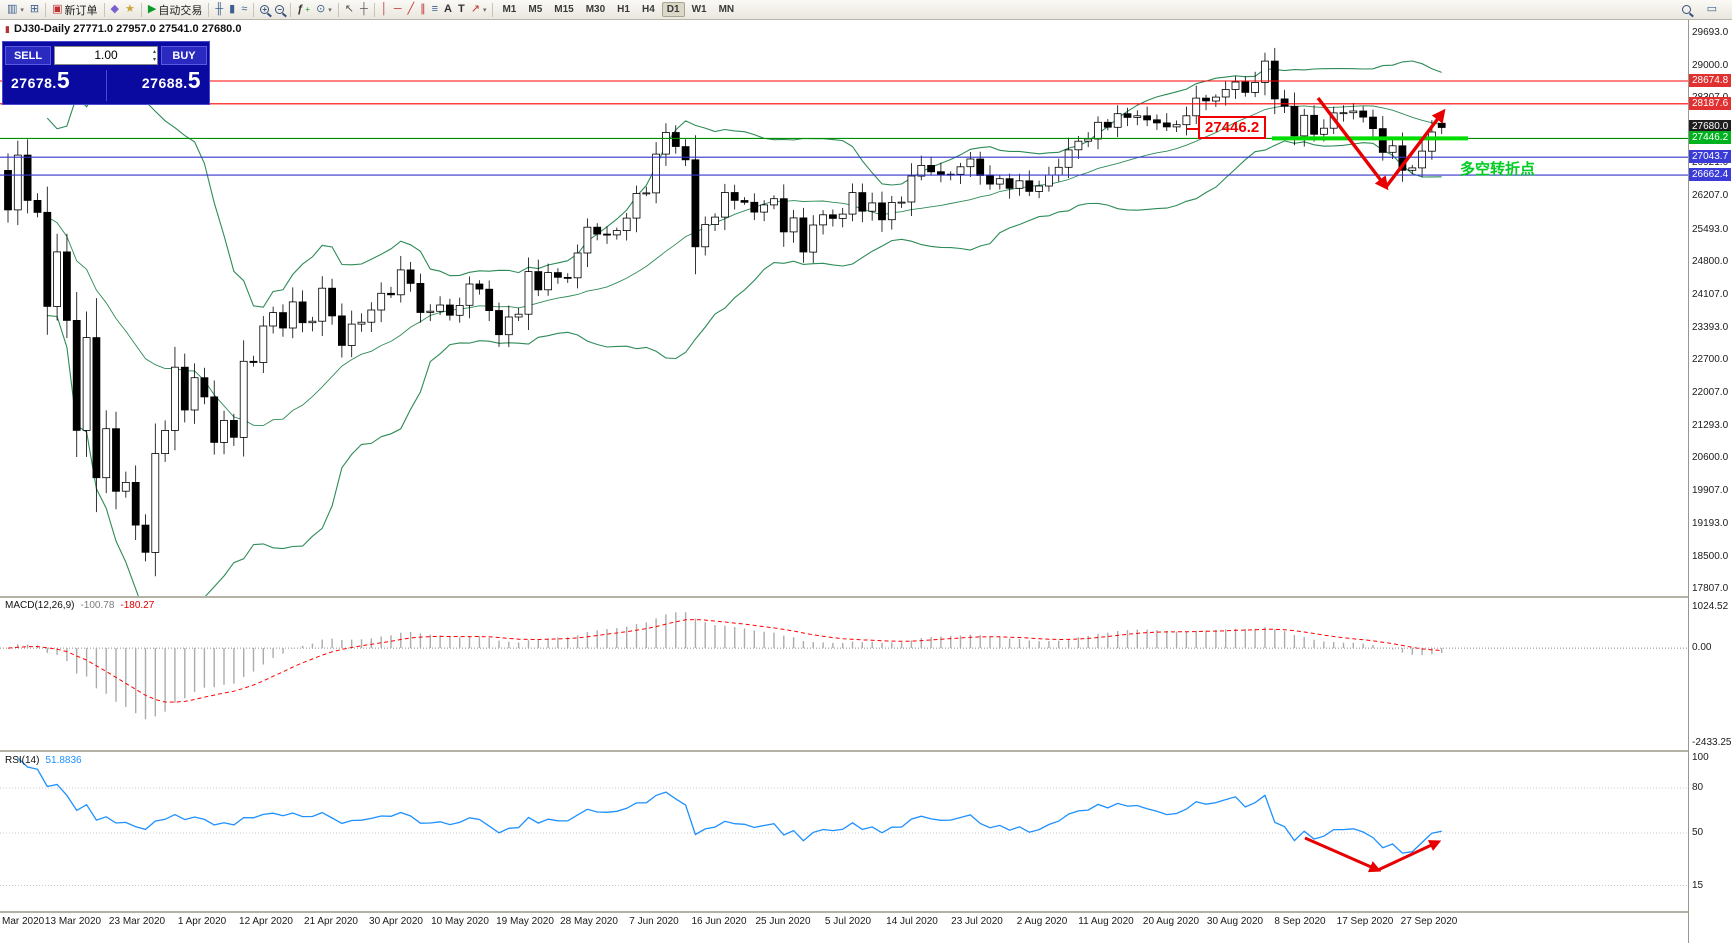 The width and height of the screenshot is (1732, 943). Describe the element at coordinates (1710, 103) in the screenshot. I see `price-tag: 28187.6` at that location.